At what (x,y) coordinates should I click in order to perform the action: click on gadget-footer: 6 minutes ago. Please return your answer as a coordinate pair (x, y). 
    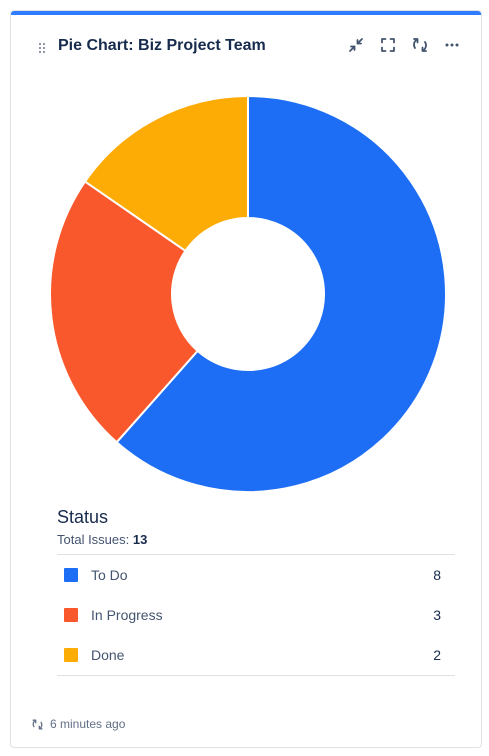
    Looking at the image, I should click on (78, 724).